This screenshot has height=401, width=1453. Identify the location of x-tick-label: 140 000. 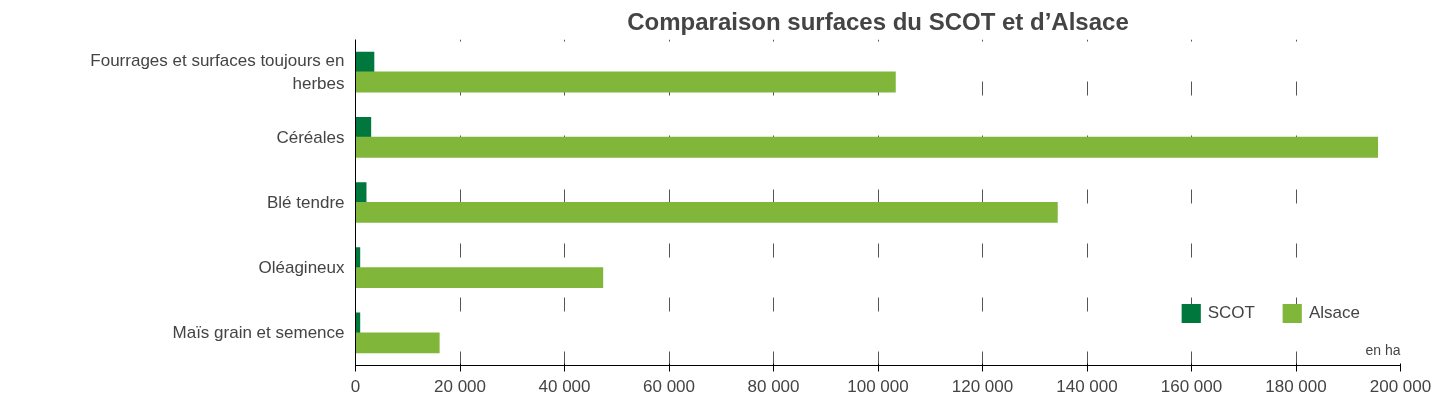
(1087, 386).